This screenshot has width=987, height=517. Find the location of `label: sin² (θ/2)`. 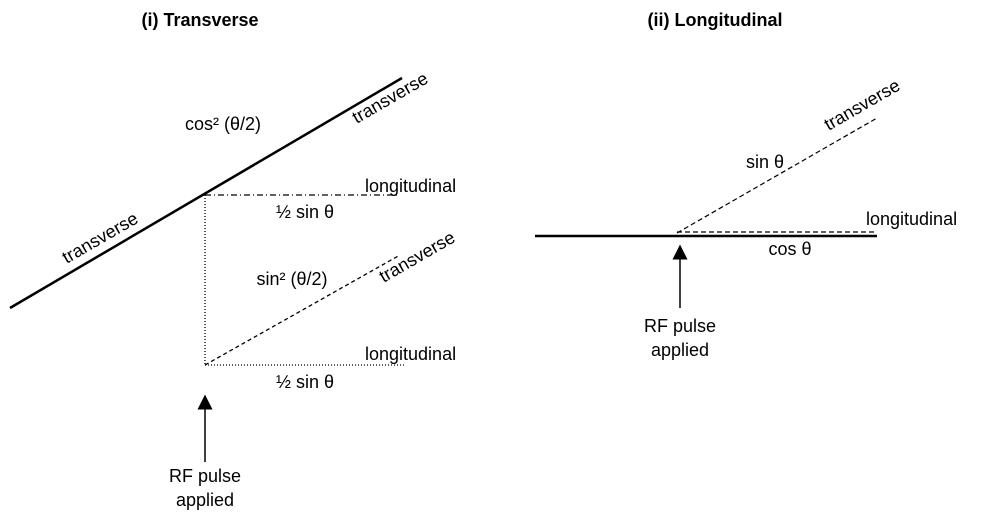

label: sin² (θ/2) is located at coordinates (291, 279).